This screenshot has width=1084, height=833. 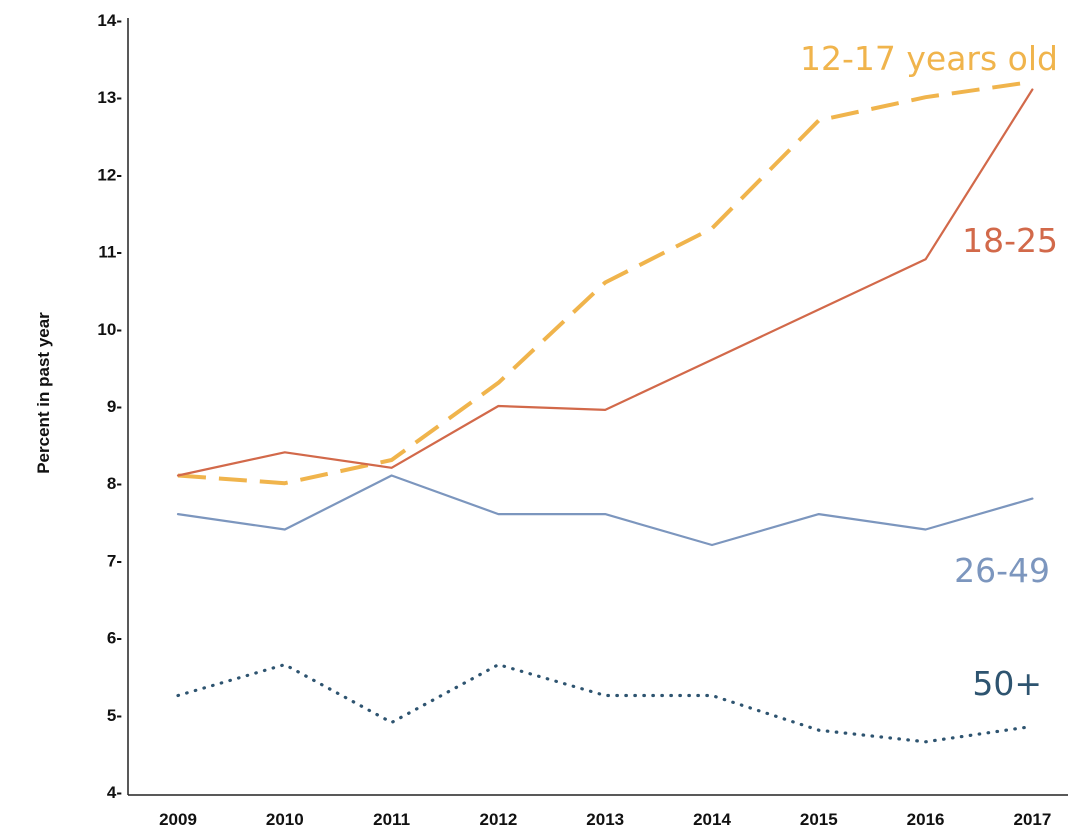 What do you see at coordinates (109, 174) in the screenshot?
I see `y-tick-label: 12-` at bounding box center [109, 174].